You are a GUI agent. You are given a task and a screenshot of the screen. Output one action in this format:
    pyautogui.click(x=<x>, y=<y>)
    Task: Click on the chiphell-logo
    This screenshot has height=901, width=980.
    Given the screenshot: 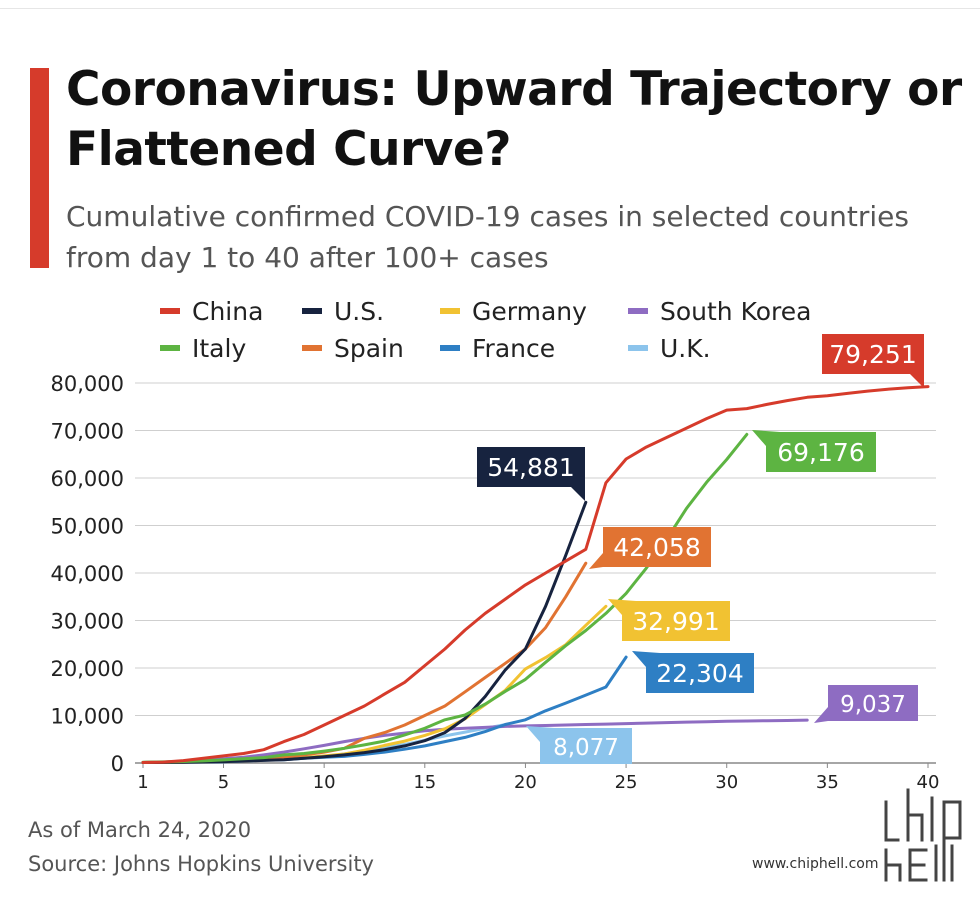 What is the action you would take?
    pyautogui.click(x=923, y=835)
    